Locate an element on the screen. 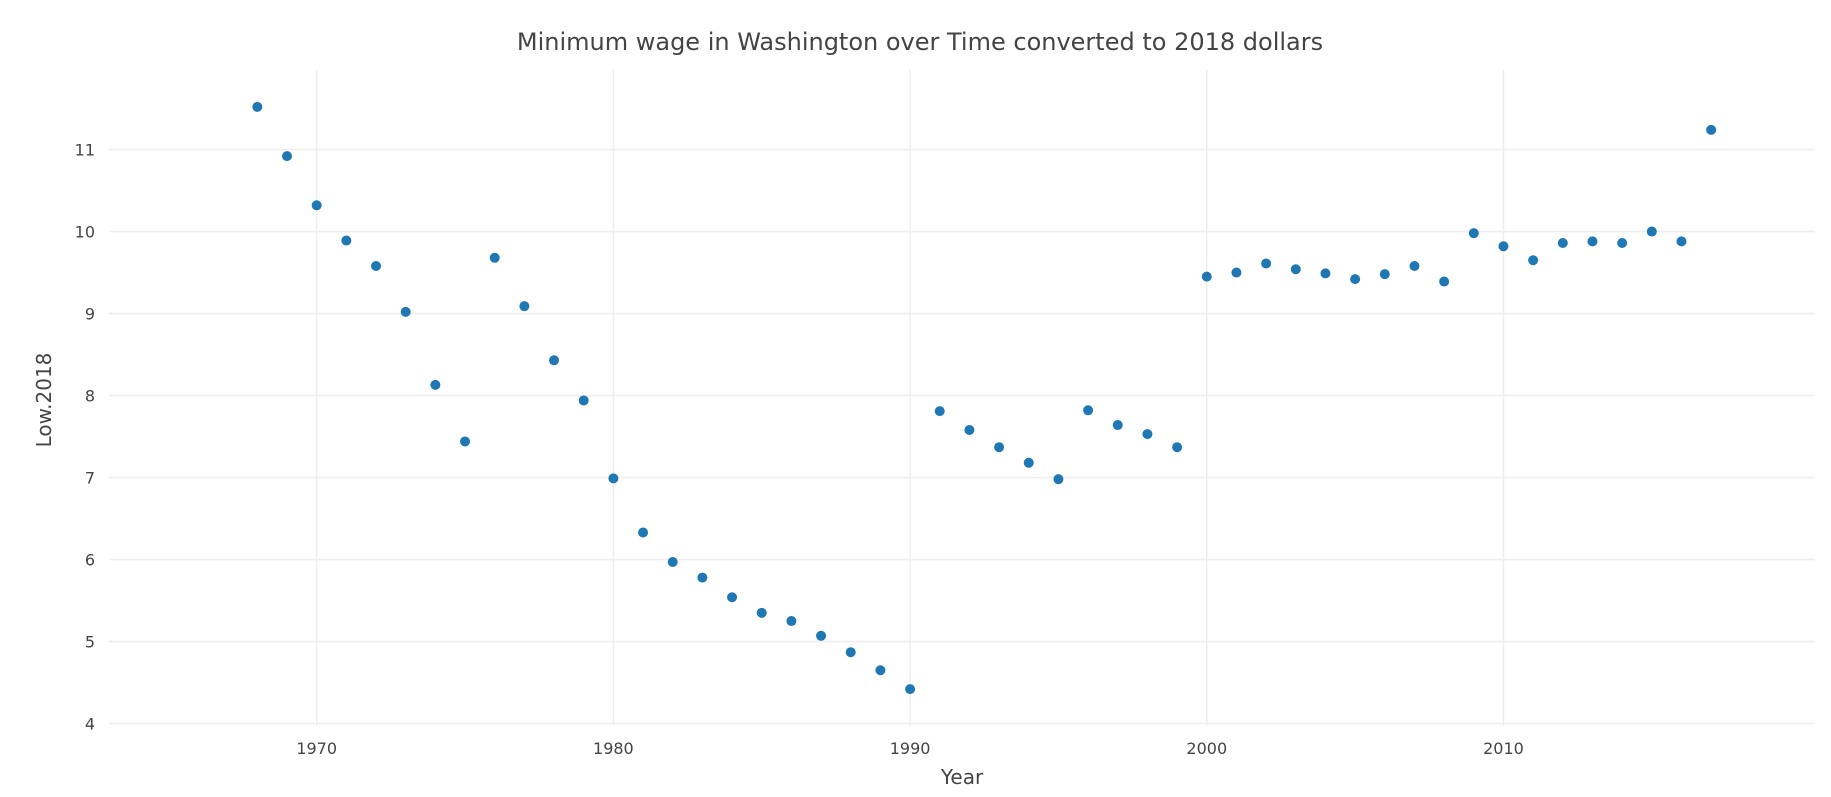 This screenshot has width=1831, height=797. x-tick-label: 1990 is located at coordinates (910, 748).